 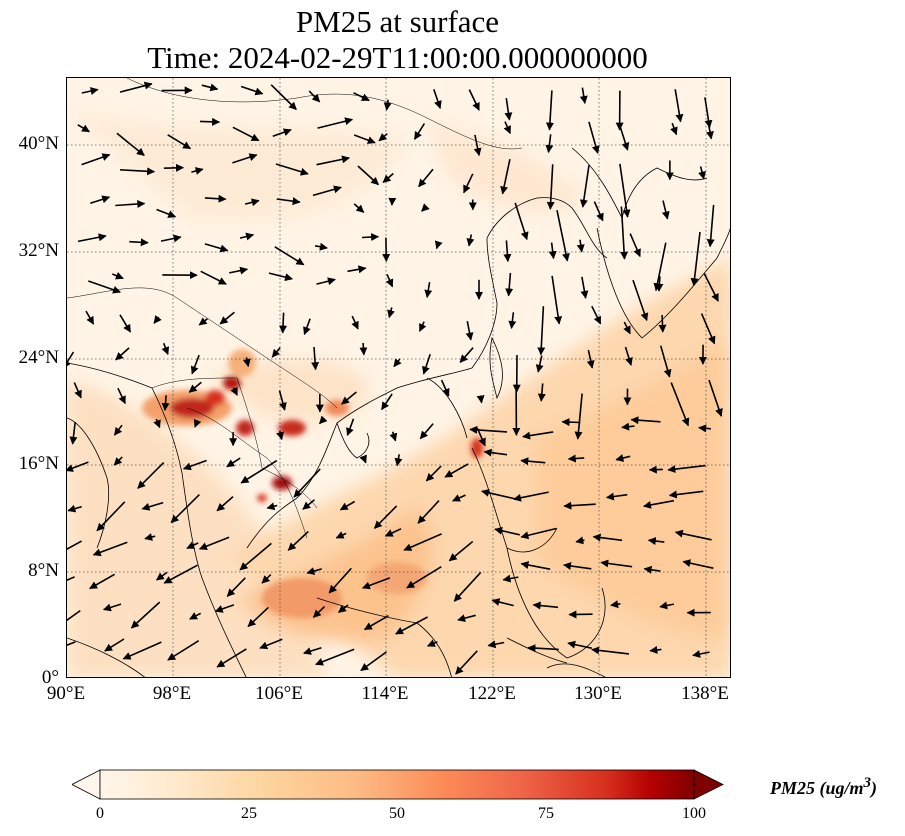 What do you see at coordinates (385, 693) in the screenshot?
I see `x-tick-label: 114°E` at bounding box center [385, 693].